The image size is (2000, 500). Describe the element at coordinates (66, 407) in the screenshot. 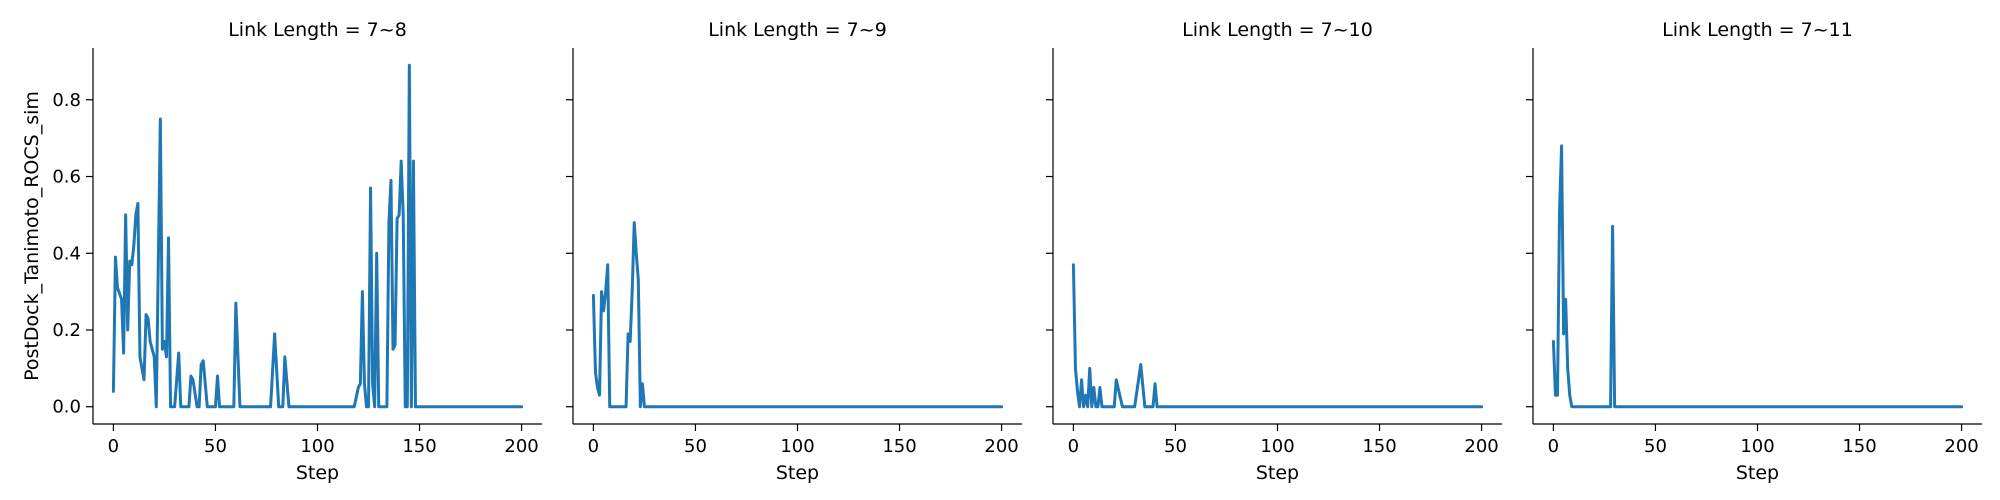

I see `y-tick-label: 0.0` at that location.